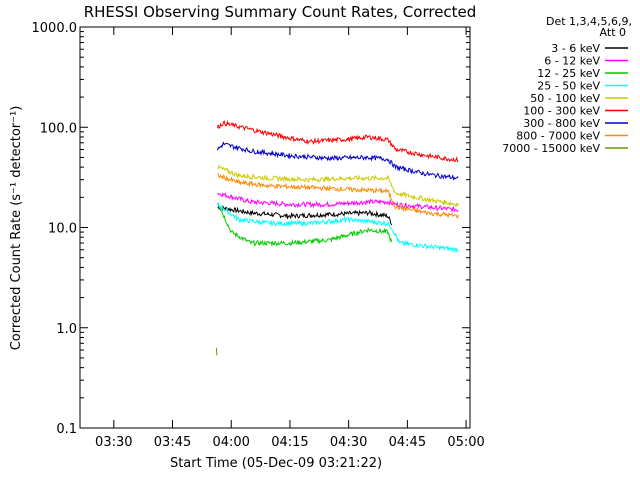 Image resolution: width=640 pixels, height=480 pixels. Describe the element at coordinates (613, 32) in the screenshot. I see `legend-header: Att 0` at that location.